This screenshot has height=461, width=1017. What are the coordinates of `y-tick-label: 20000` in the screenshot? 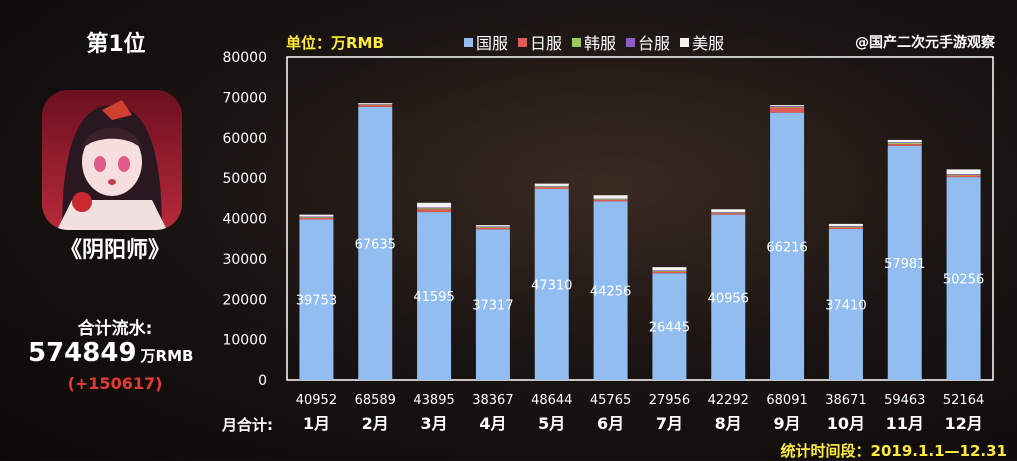 It's located at (244, 300).